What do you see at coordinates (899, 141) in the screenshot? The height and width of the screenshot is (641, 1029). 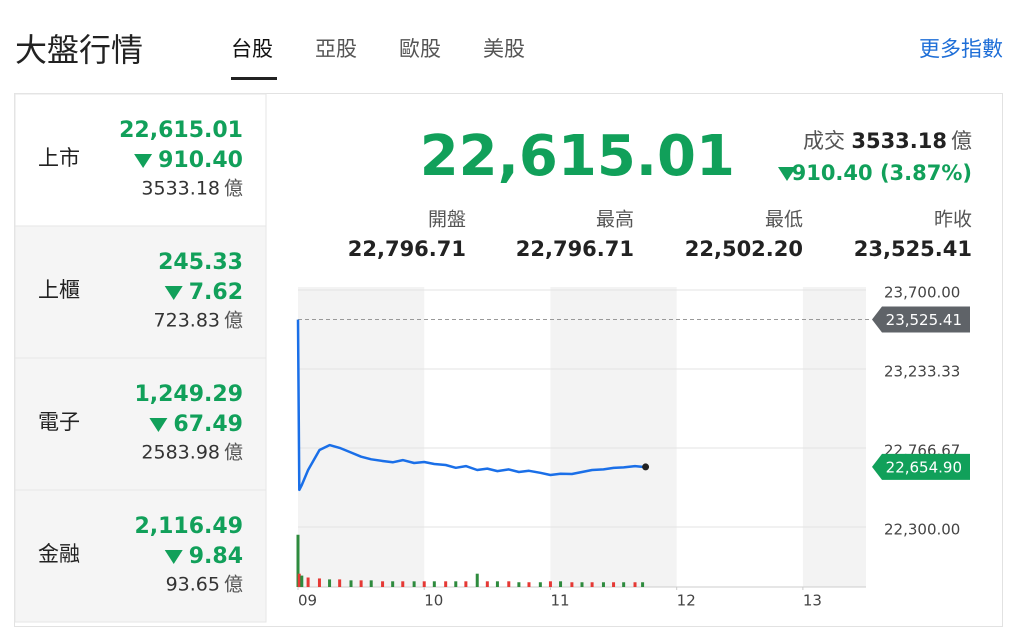 I see `volume-value: 3533.18` at bounding box center [899, 141].